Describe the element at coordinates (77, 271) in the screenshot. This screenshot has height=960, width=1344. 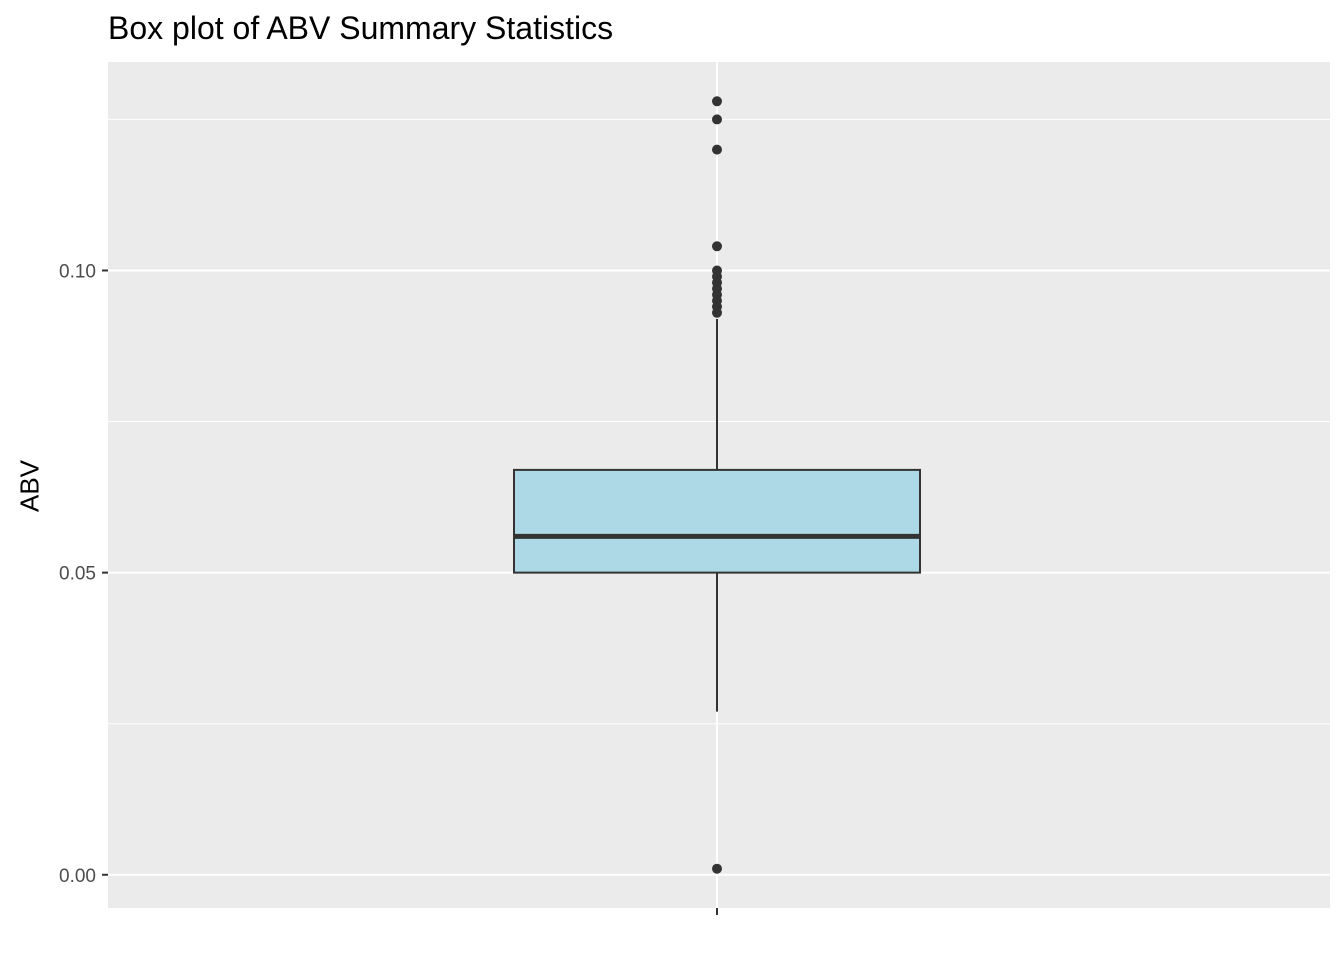
I see `y-tick-label: 0.10` at that location.